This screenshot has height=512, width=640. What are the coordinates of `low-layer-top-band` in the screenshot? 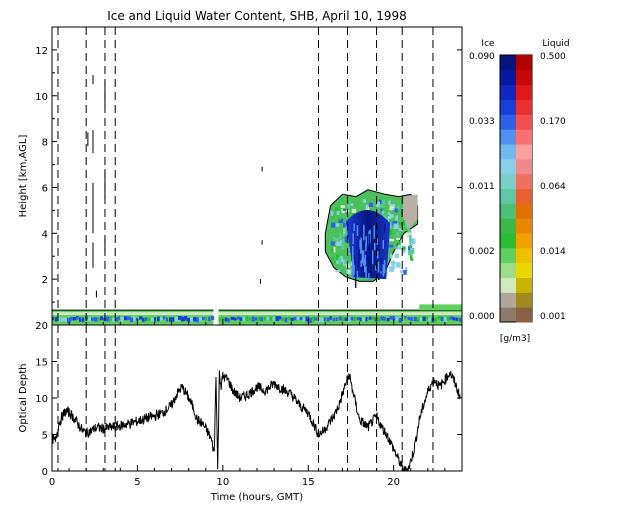 It's located at (133, 314).